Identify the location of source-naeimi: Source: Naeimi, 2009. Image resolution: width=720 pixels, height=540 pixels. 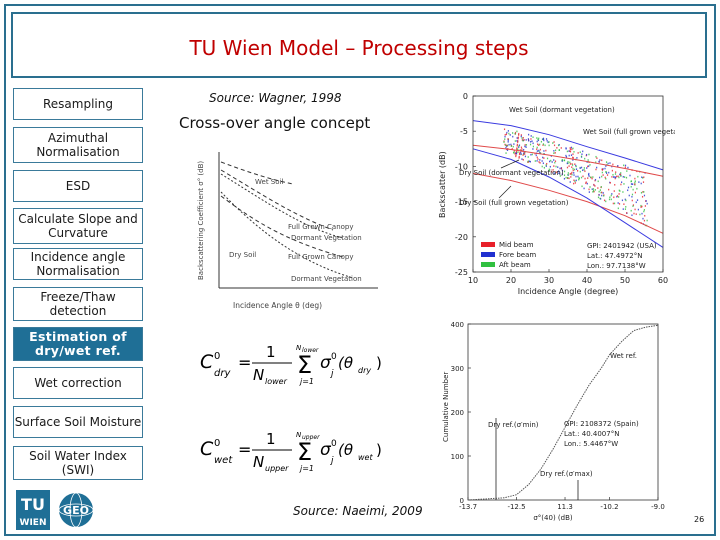
(358, 511).